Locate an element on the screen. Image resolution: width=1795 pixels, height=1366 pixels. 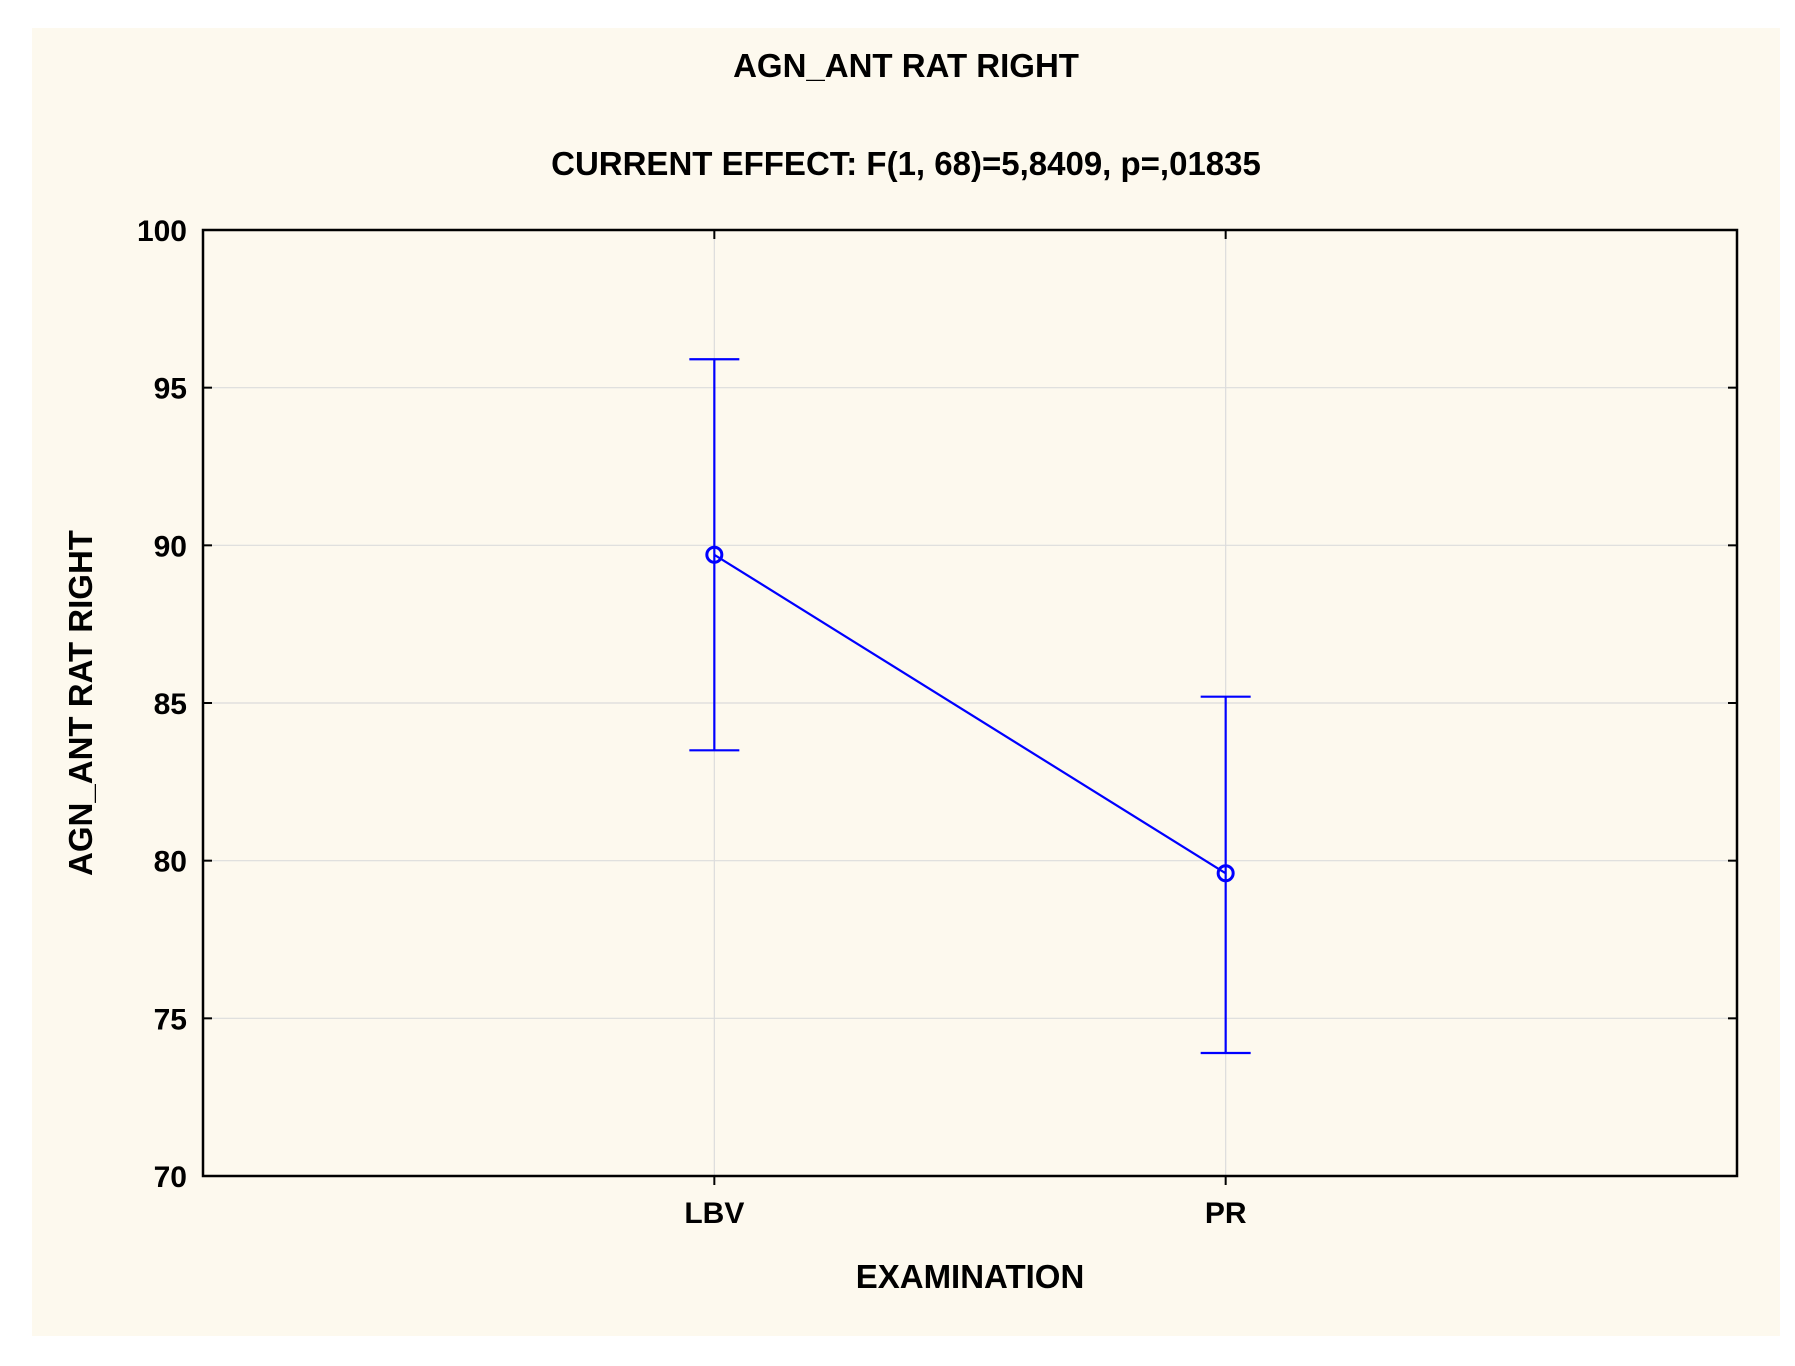
x-axis-label: EXAMINATION is located at coordinates (970, 1276).